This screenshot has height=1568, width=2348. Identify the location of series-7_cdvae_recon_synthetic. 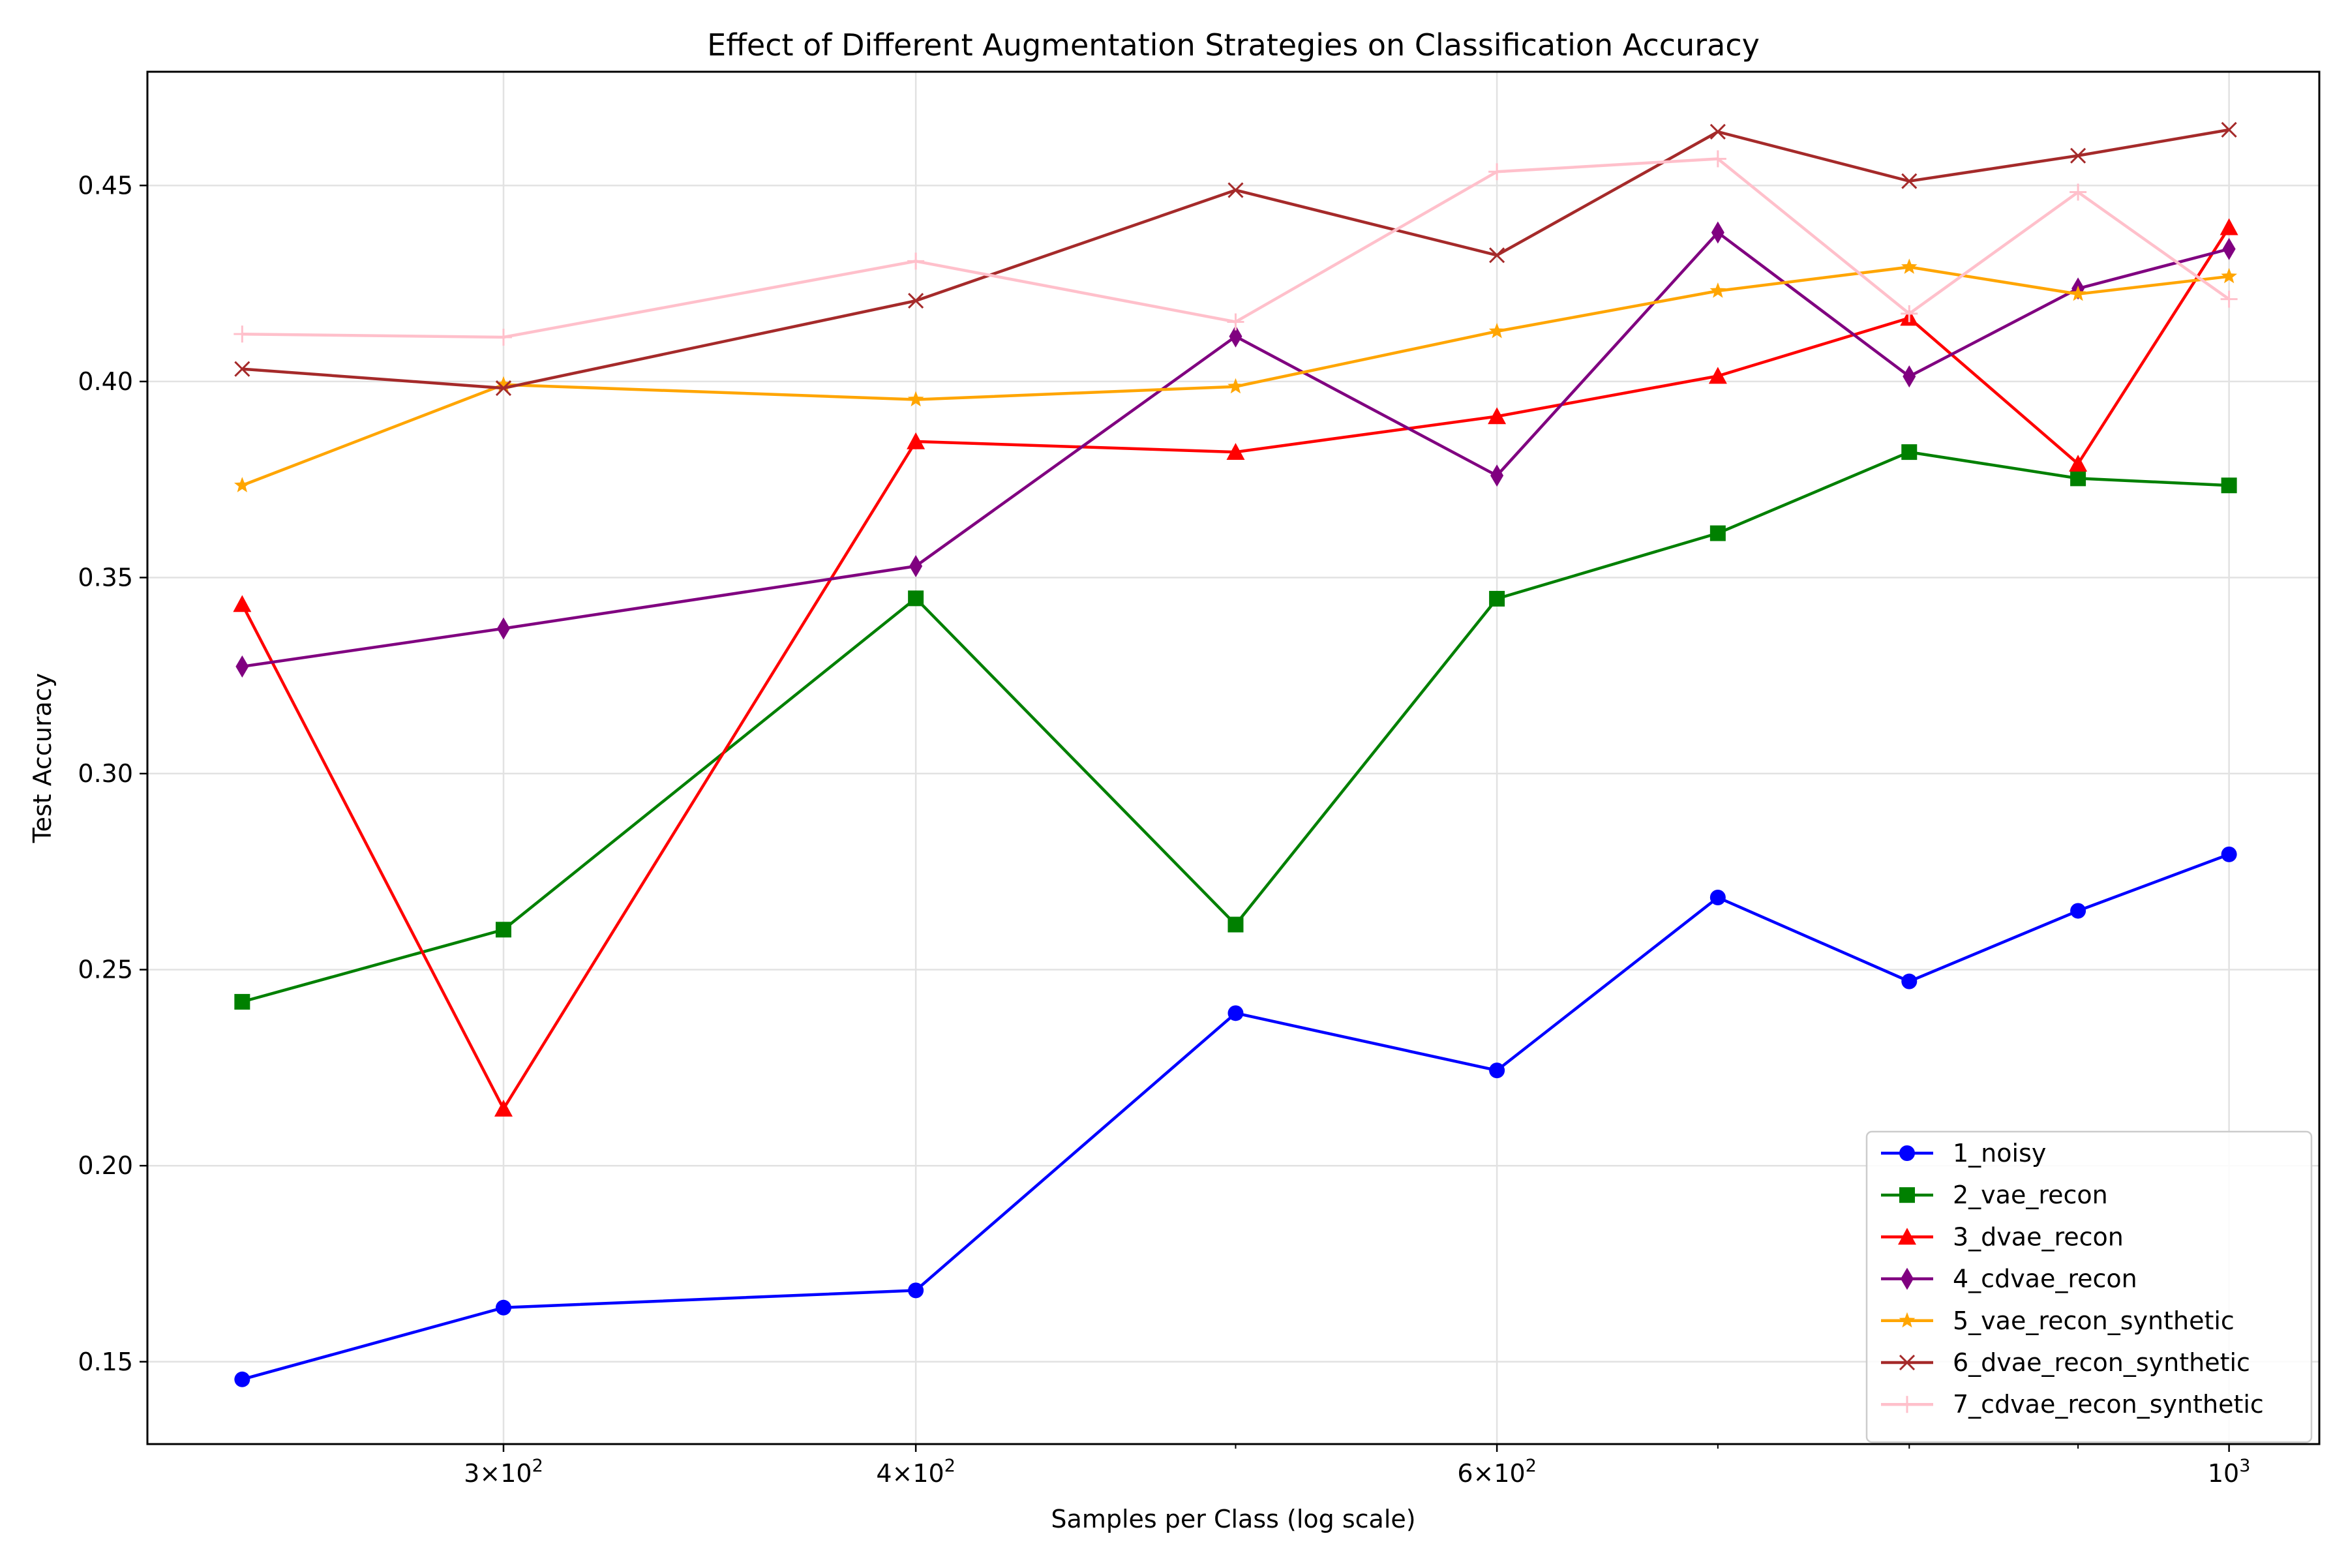
(1235, 248).